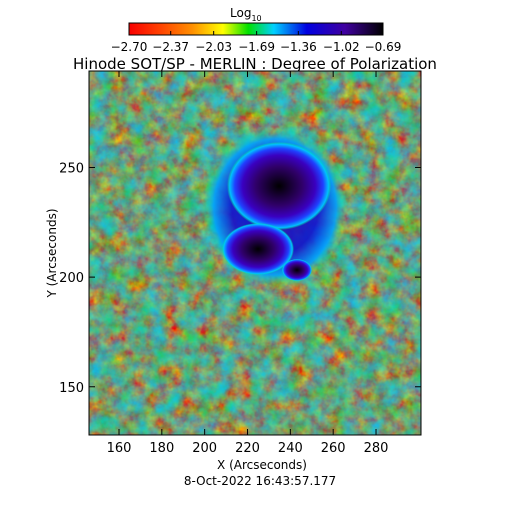 Image resolution: width=510 pixels, height=512 pixels. I want to click on colorbar-tick-label: −1.02, so click(341, 47).